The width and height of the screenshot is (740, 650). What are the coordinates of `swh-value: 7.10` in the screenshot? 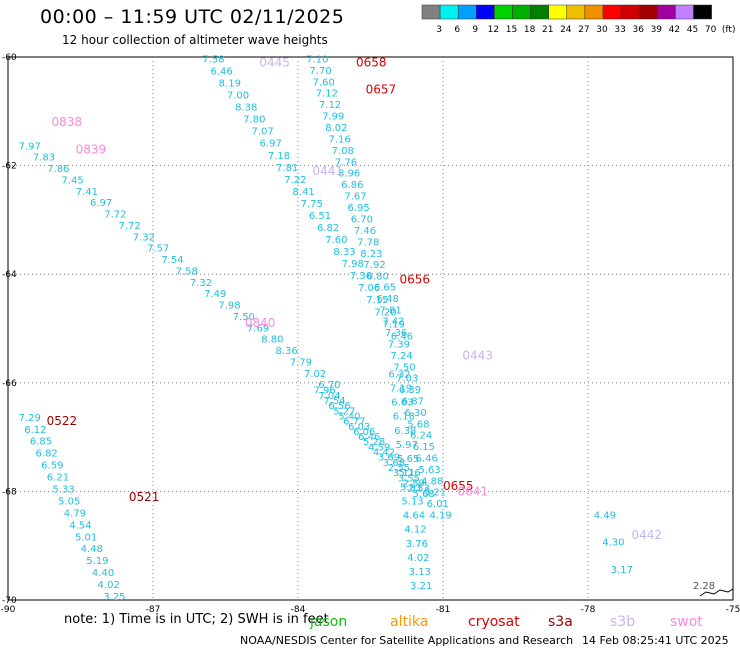 It's located at (317, 59).